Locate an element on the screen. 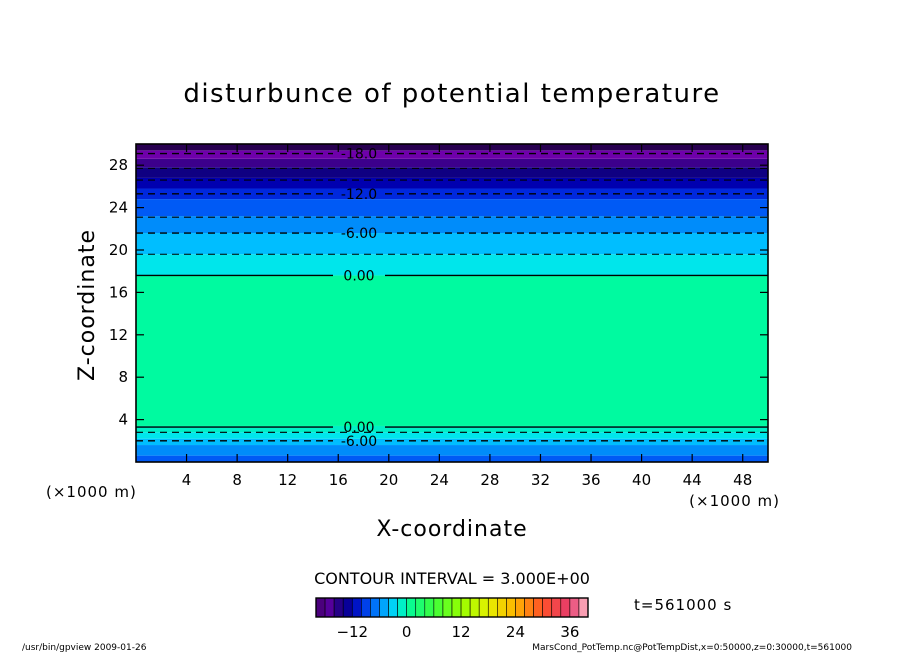 This screenshot has width=904, height=654. x-axis-label: X-coordinate is located at coordinates (451, 529).